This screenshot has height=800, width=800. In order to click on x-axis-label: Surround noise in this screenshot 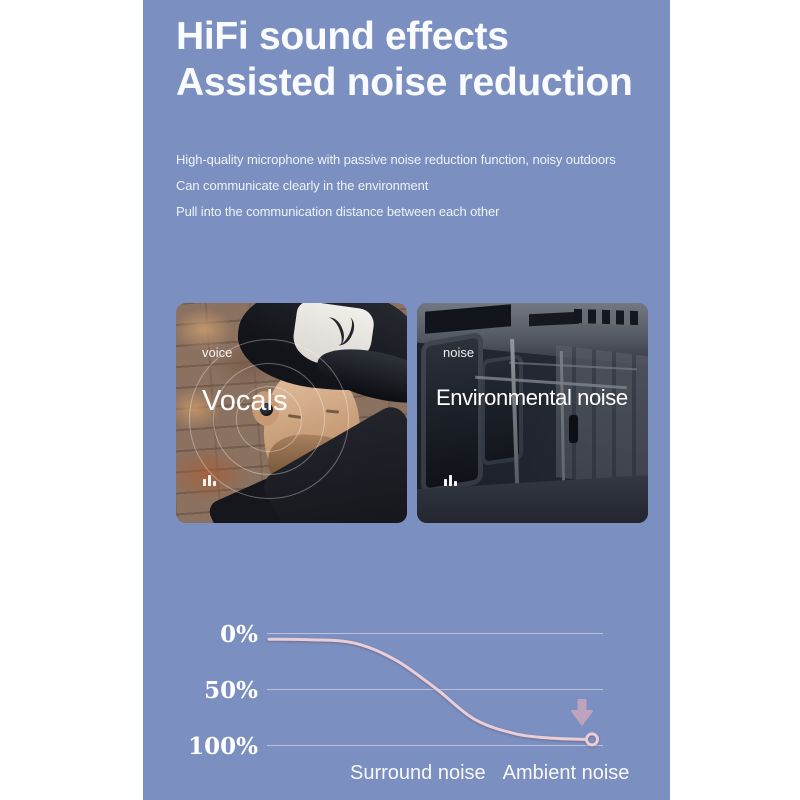, I will do `click(418, 773)`.